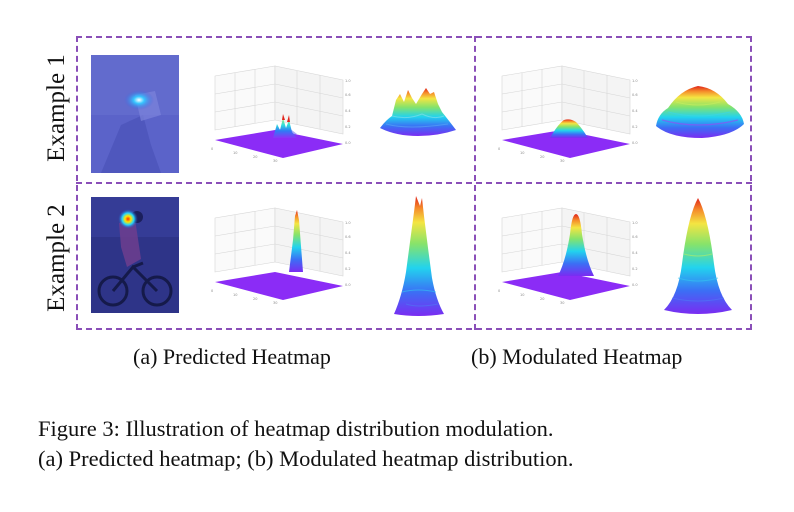 The image size is (794, 512). Describe the element at coordinates (56, 258) in the screenshot. I see `row-label-example-2: Example 2` at that location.